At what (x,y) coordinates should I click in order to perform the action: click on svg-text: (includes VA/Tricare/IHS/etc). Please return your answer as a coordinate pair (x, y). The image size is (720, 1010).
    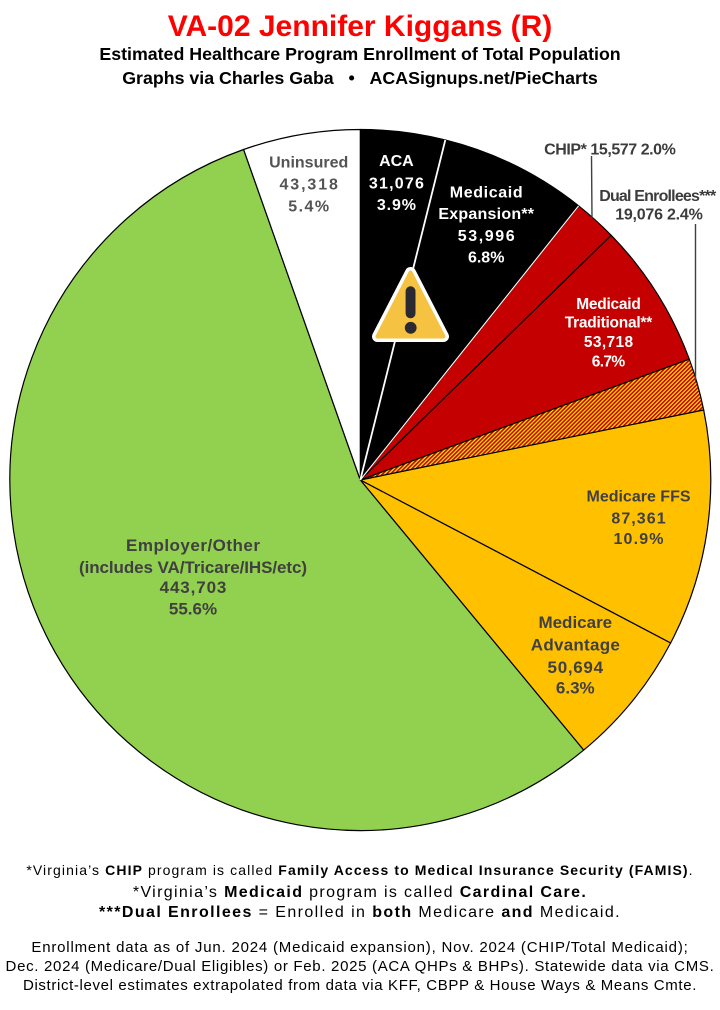
    Looking at the image, I should click on (193, 567).